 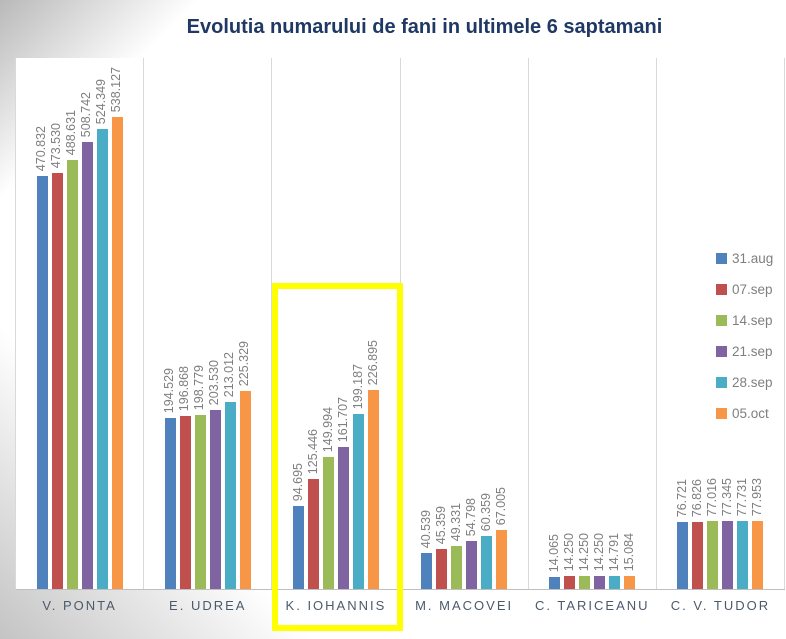 What do you see at coordinates (214, 382) in the screenshot?
I see `bar-value-label: 203.530` at bounding box center [214, 382].